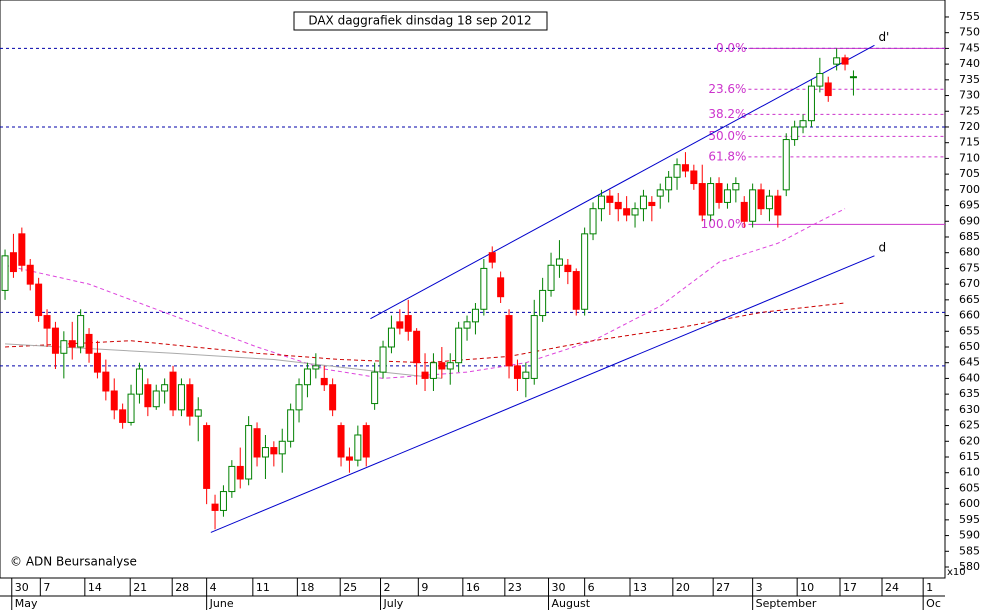 The width and height of the screenshot is (985, 610). Describe the element at coordinates (969, 205) in the screenshot. I see `y-tick-label: 695` at that location.